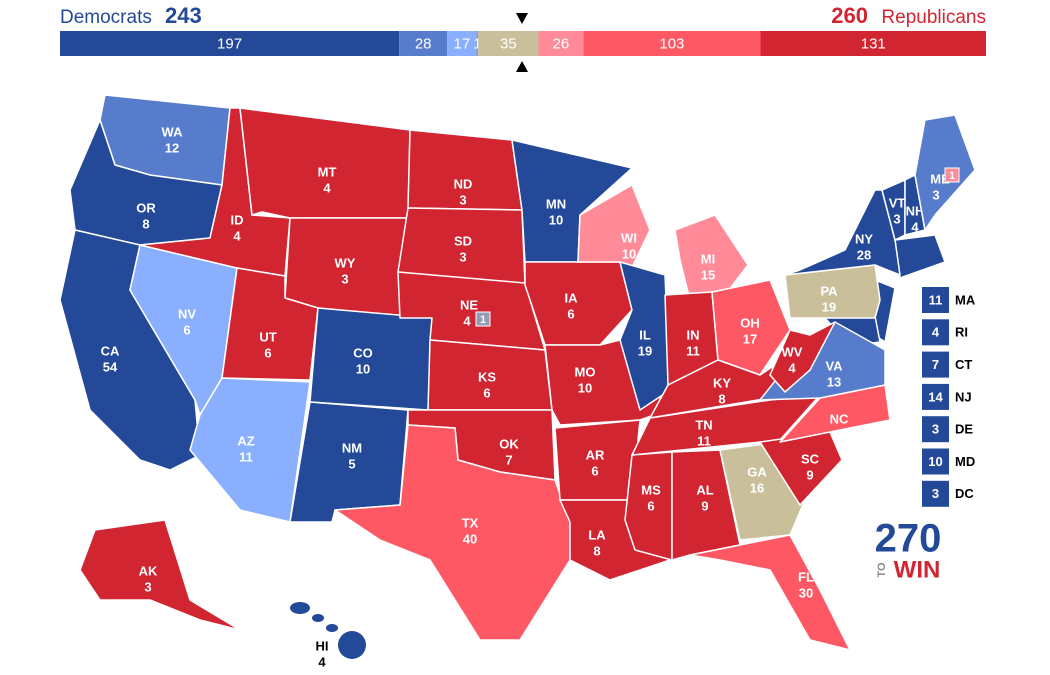 This screenshot has height=675, width=1050. Describe the element at coordinates (964, 493) in the screenshot. I see `small-state-abbr: DC` at that location.